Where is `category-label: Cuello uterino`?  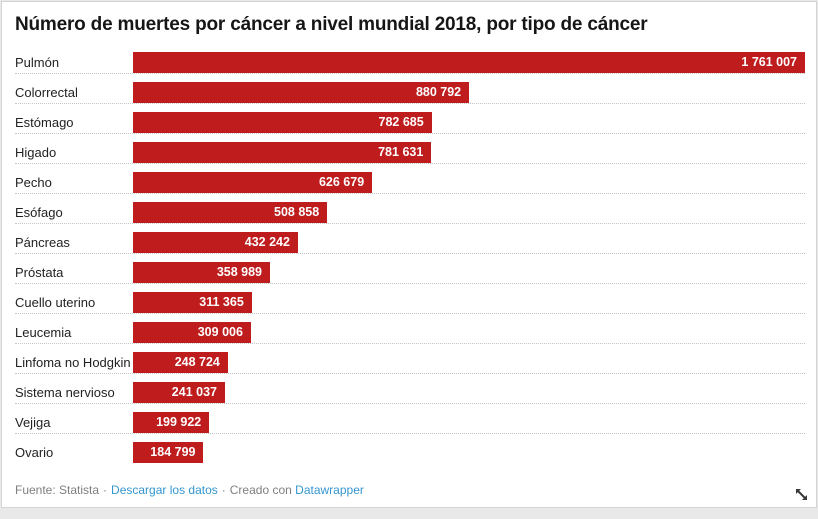 category-label: Cuello uterino is located at coordinates (55, 303).